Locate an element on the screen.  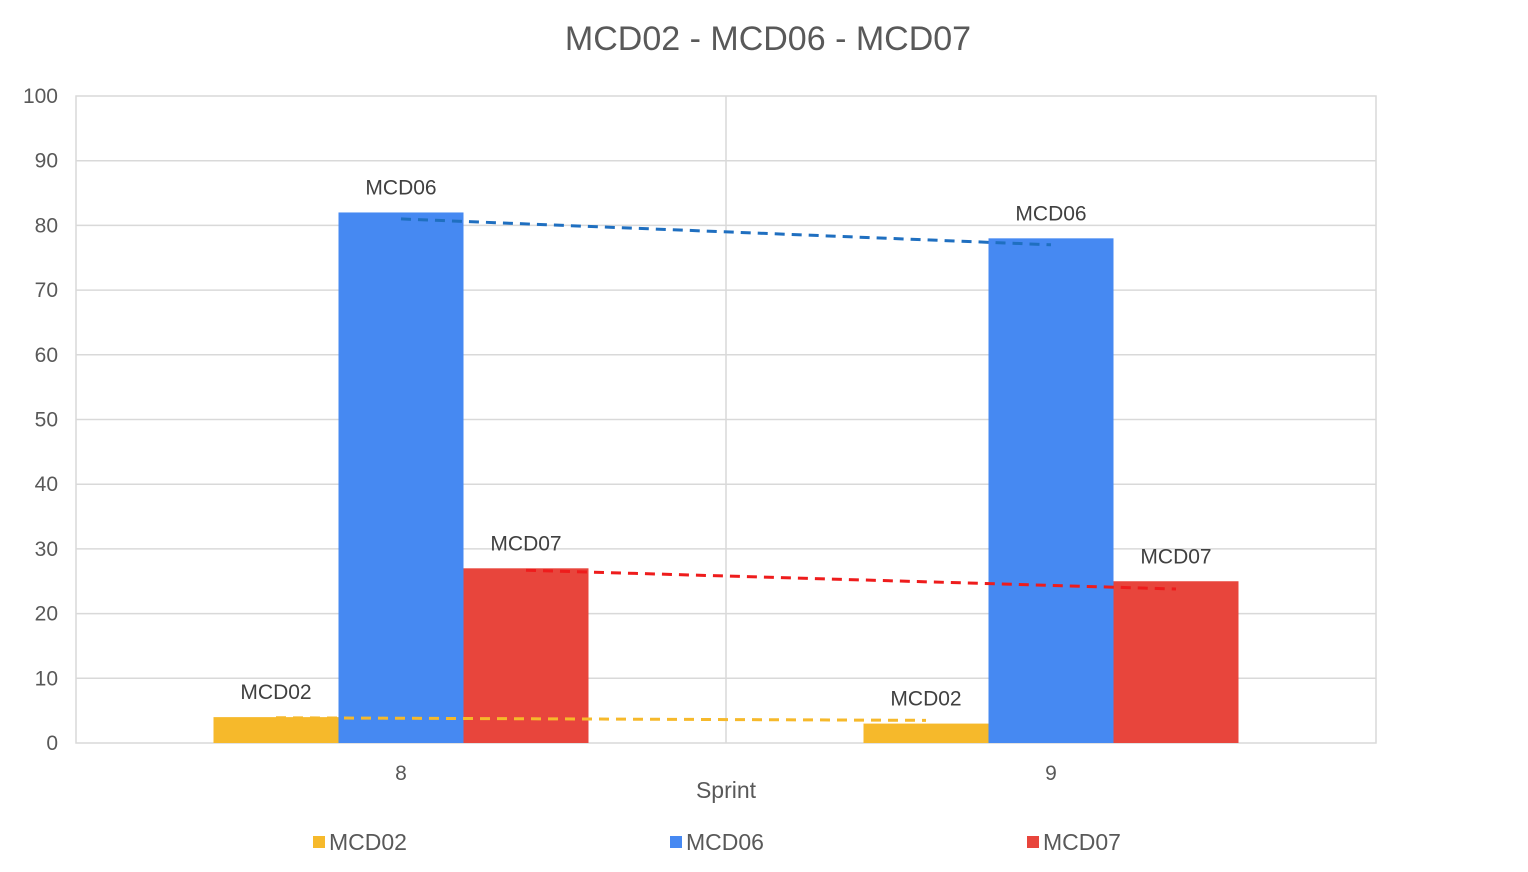
y-tick-label: 100 is located at coordinates (40, 96).